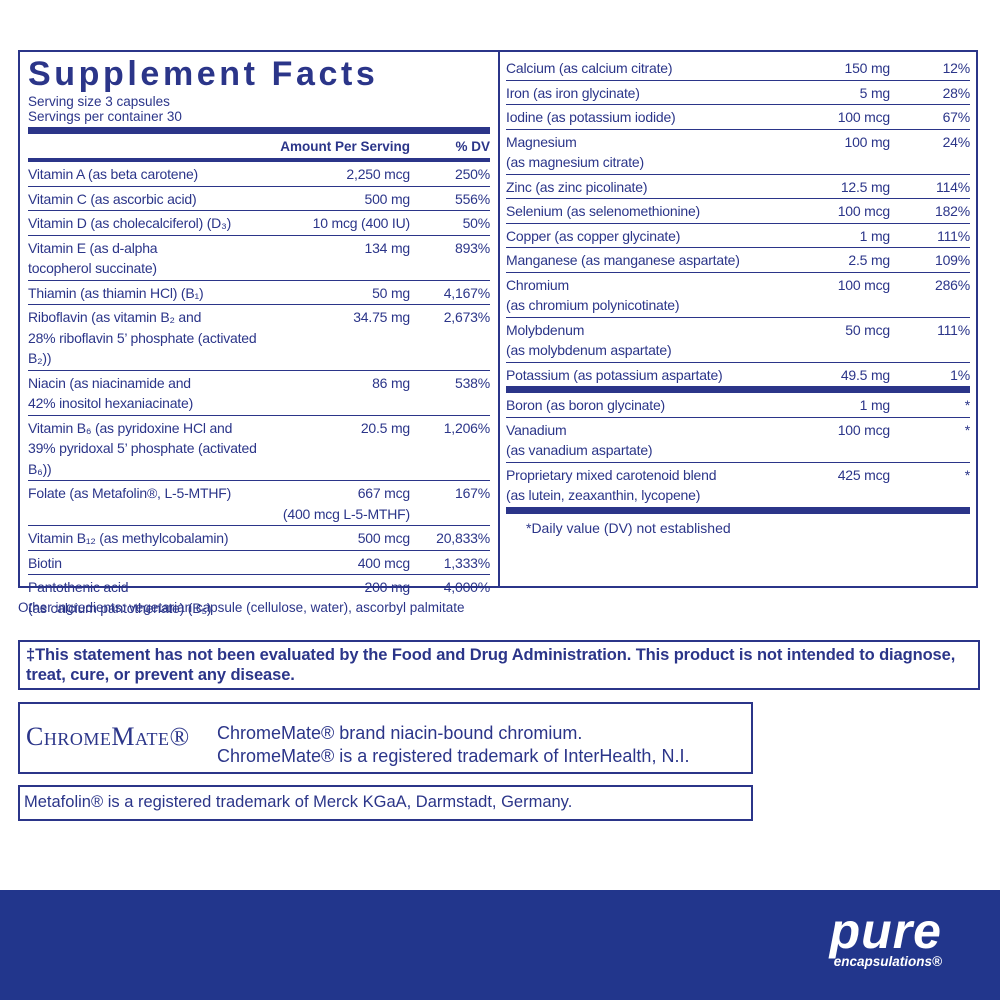  I want to click on name-line: (as molybdenum aspartate), so click(589, 350).